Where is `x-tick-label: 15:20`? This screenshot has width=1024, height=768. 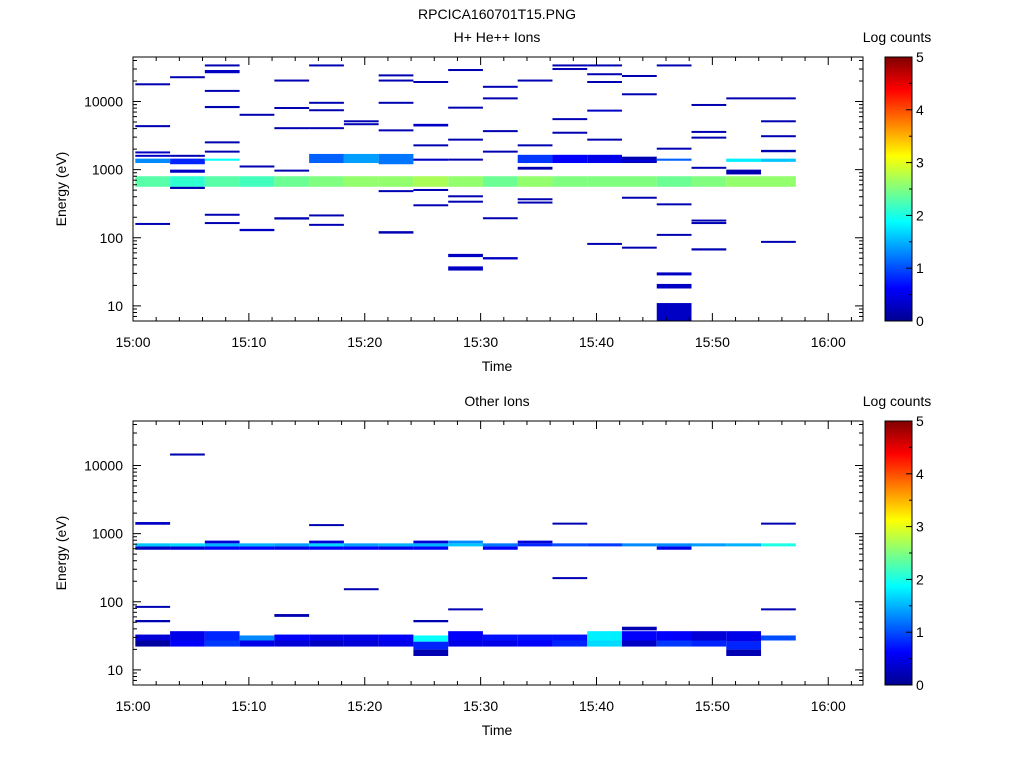
x-tick-label: 15:20 is located at coordinates (364, 342).